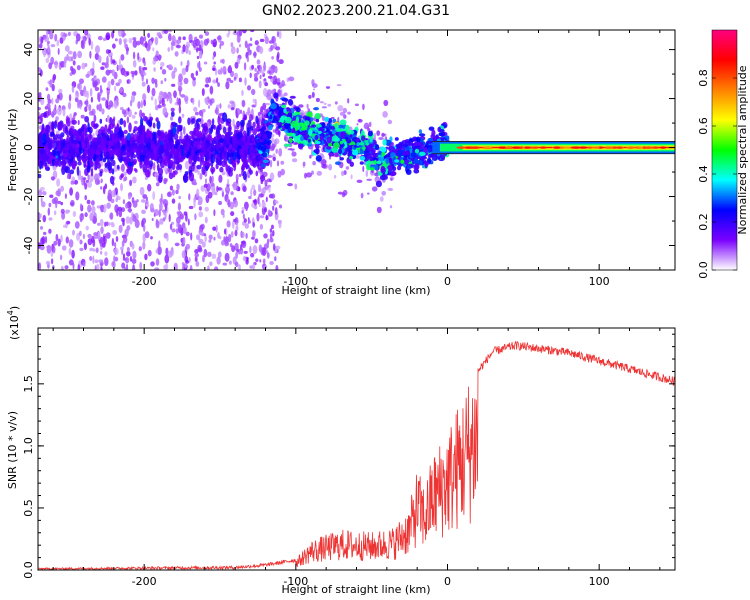 This screenshot has width=750, height=600. I want to click on colorbar-label: Normalized spectral amplitude, so click(742, 149).